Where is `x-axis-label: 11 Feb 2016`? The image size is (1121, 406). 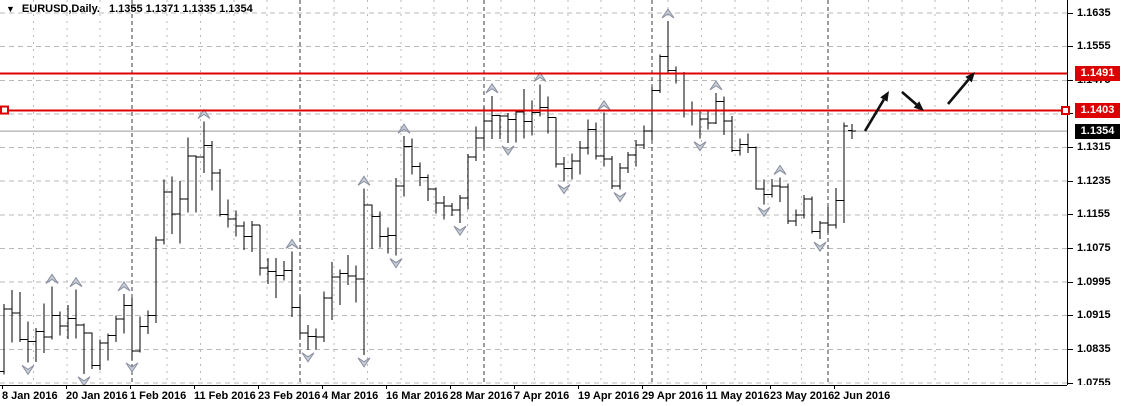 x-axis-label: 11 Feb 2016 is located at coordinates (225, 396).